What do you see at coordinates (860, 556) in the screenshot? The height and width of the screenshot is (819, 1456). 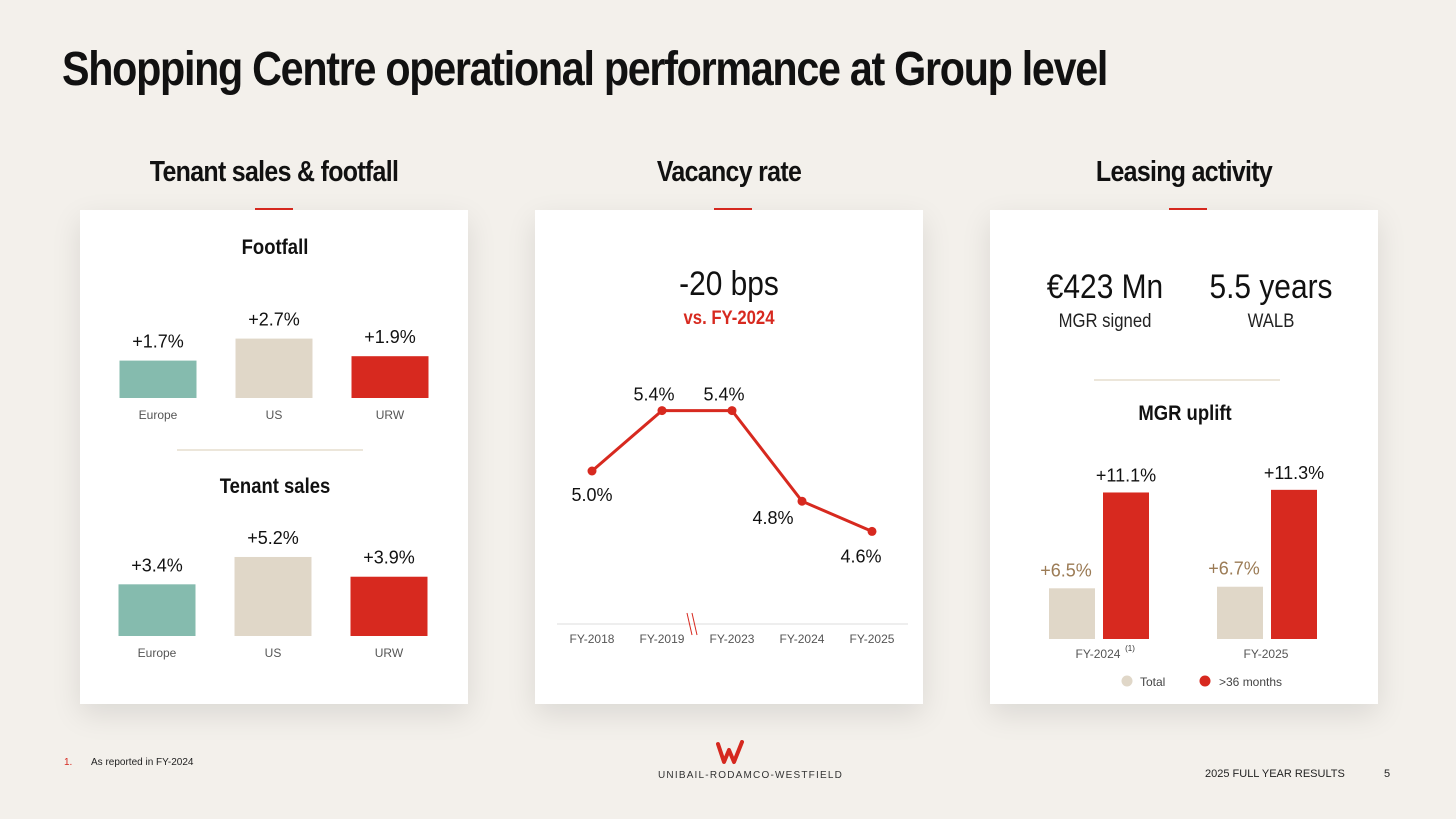 I see `vacancy-data-label: 4.6%` at bounding box center [860, 556].